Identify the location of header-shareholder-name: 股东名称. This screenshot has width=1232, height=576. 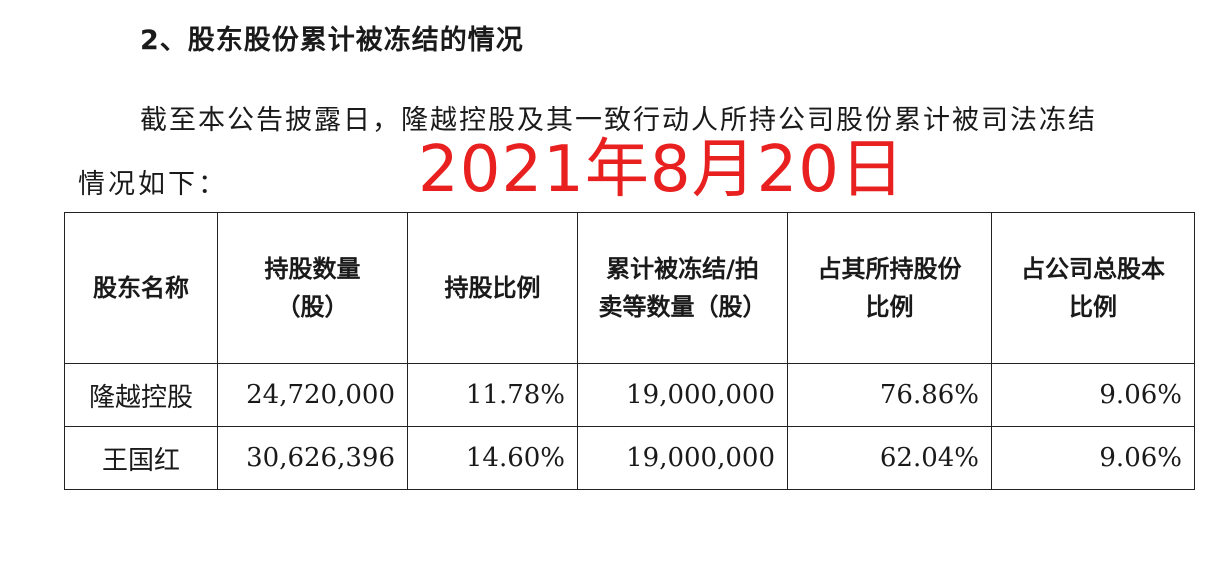
(141, 288).